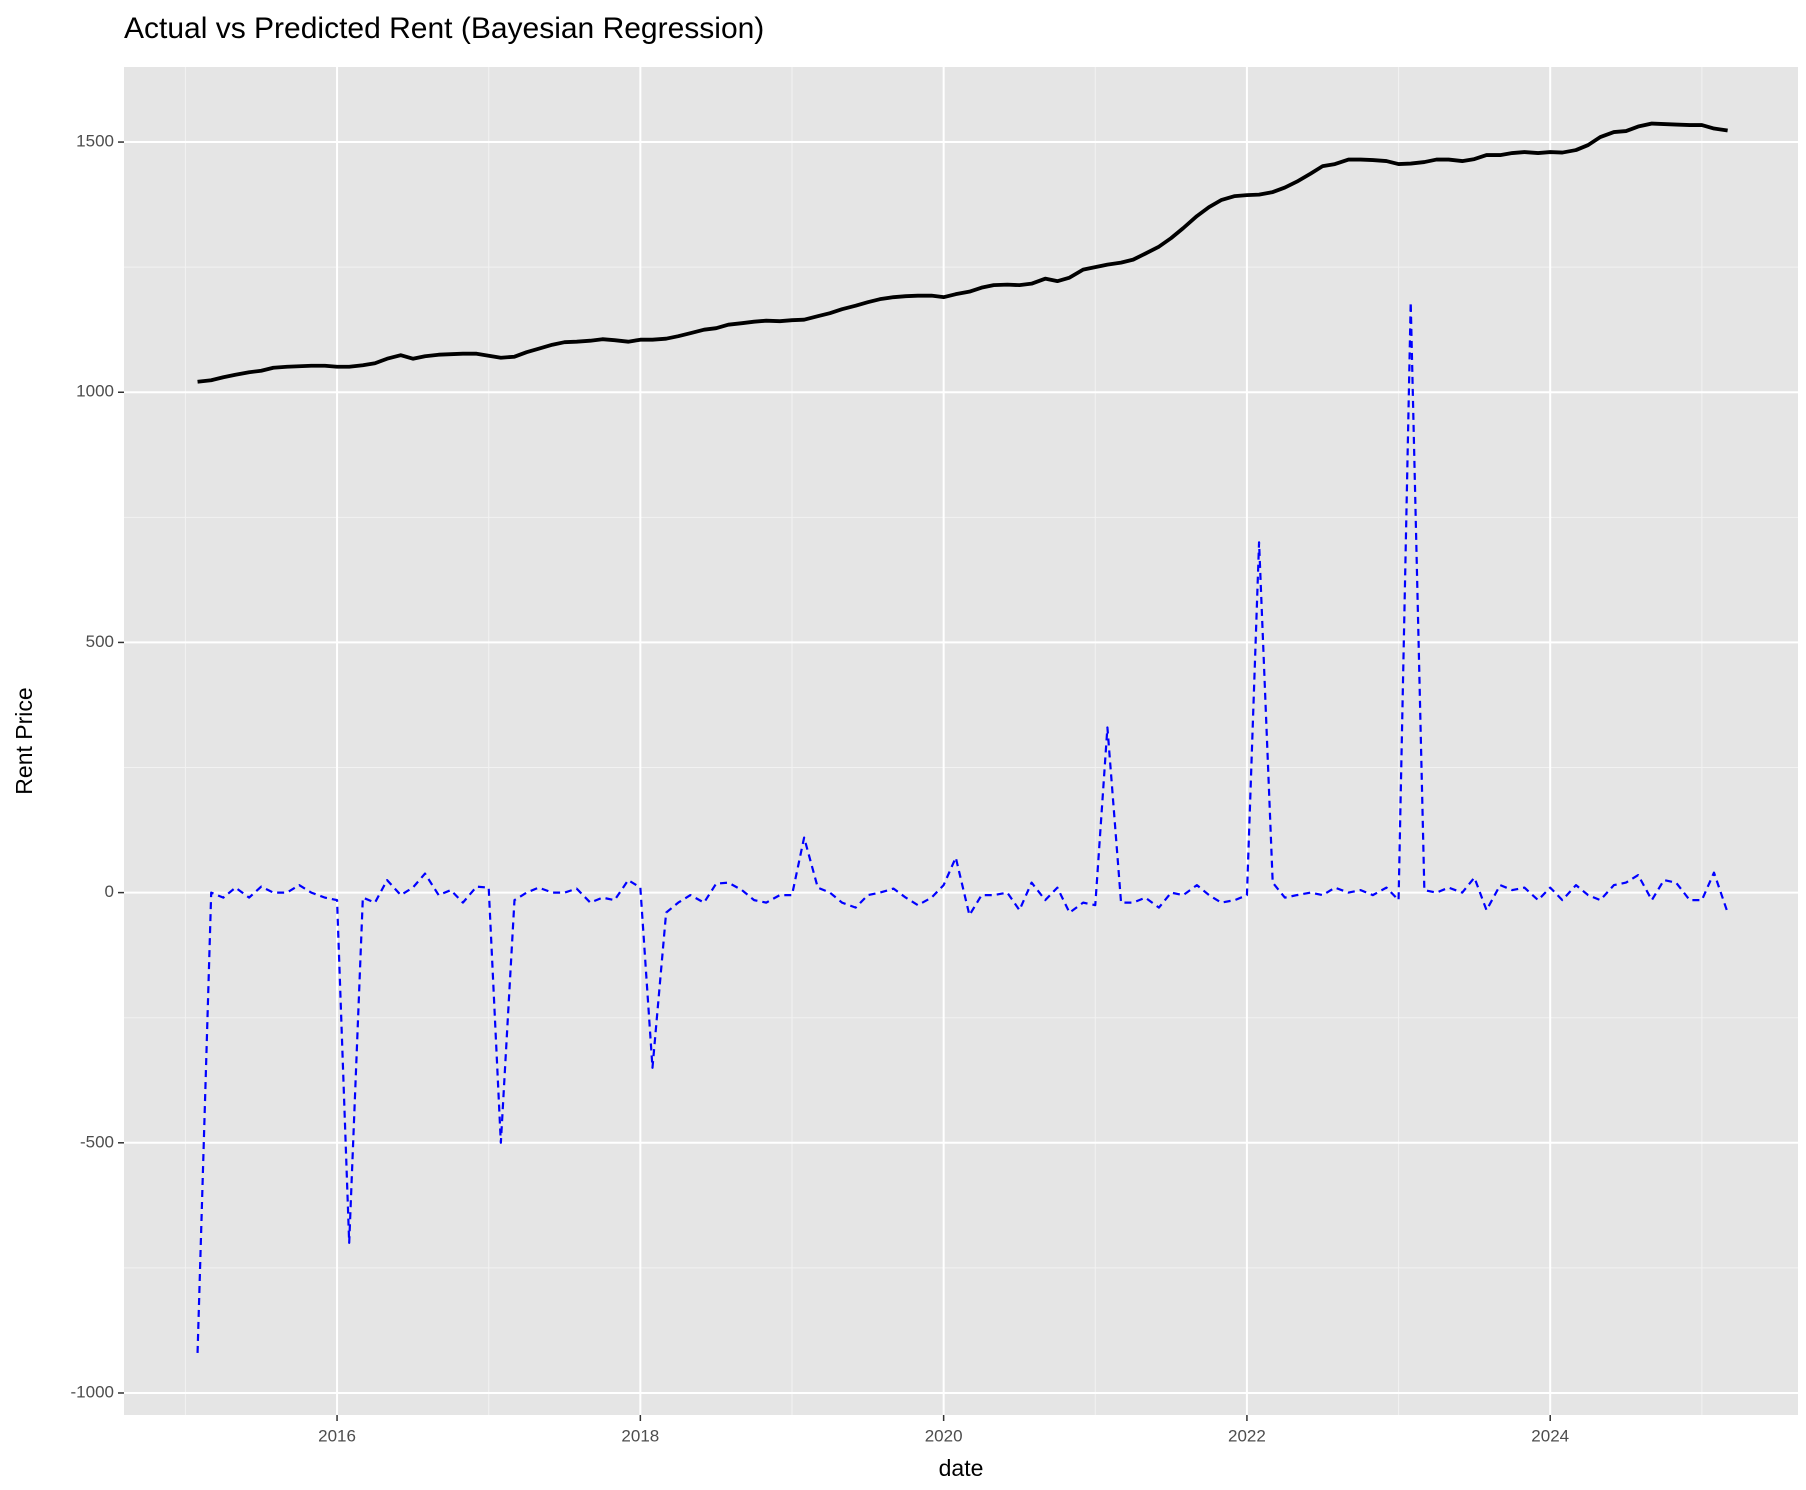 The image size is (1806, 1490). Describe the element at coordinates (24, 740) in the screenshot. I see `y-axis-title: Rent Price` at that location.